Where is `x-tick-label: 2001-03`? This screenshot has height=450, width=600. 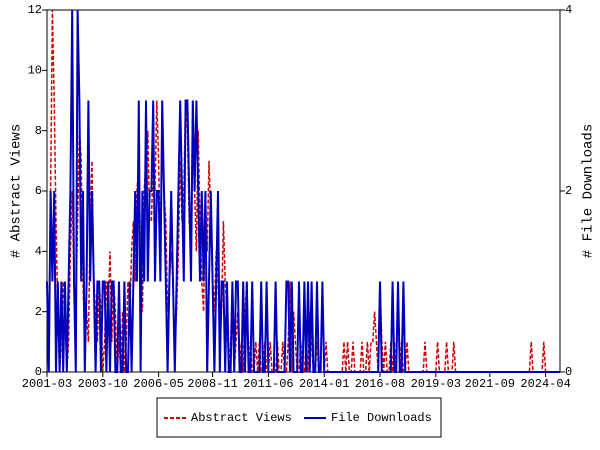 x-tick-label: 2001-03 is located at coordinates (47, 384).